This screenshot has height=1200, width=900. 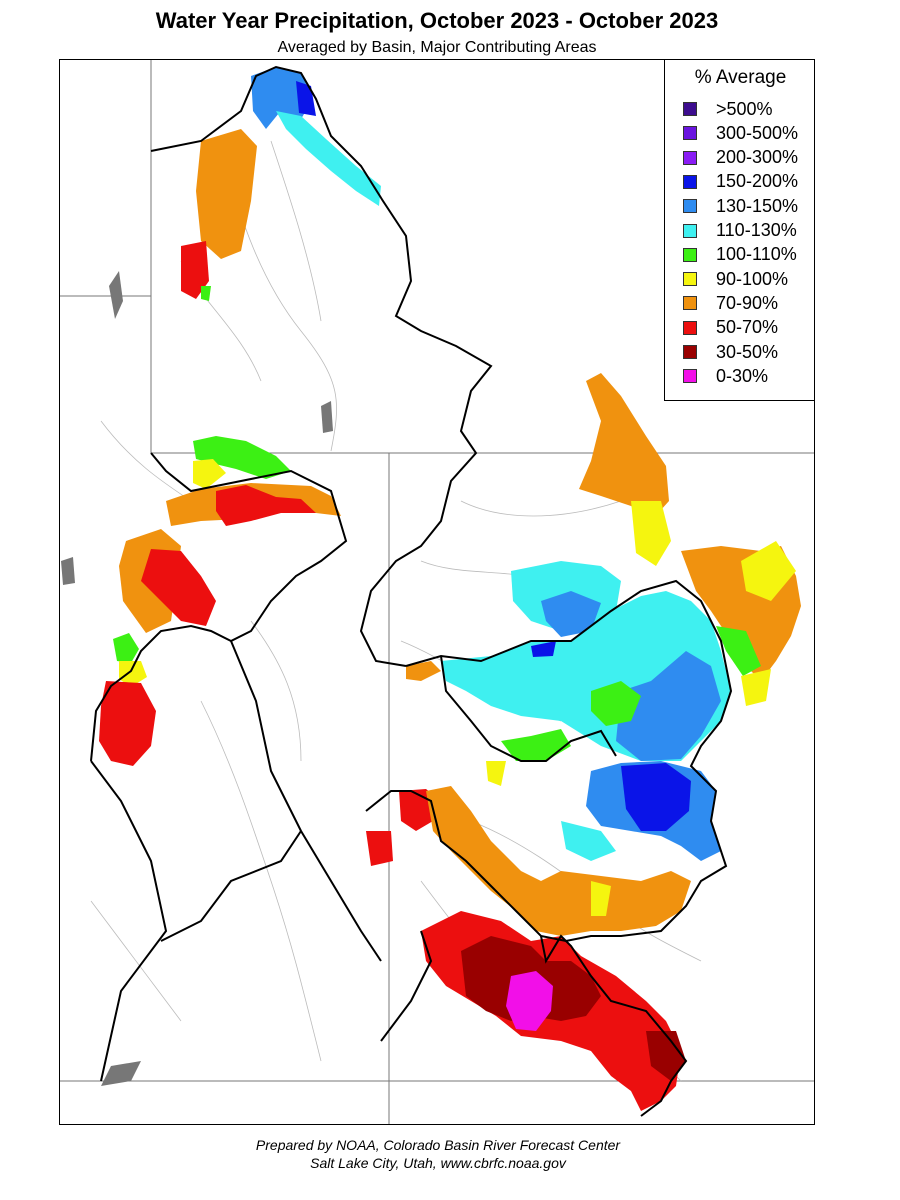 I want to click on legend-label: 300-500%, so click(x=757, y=132).